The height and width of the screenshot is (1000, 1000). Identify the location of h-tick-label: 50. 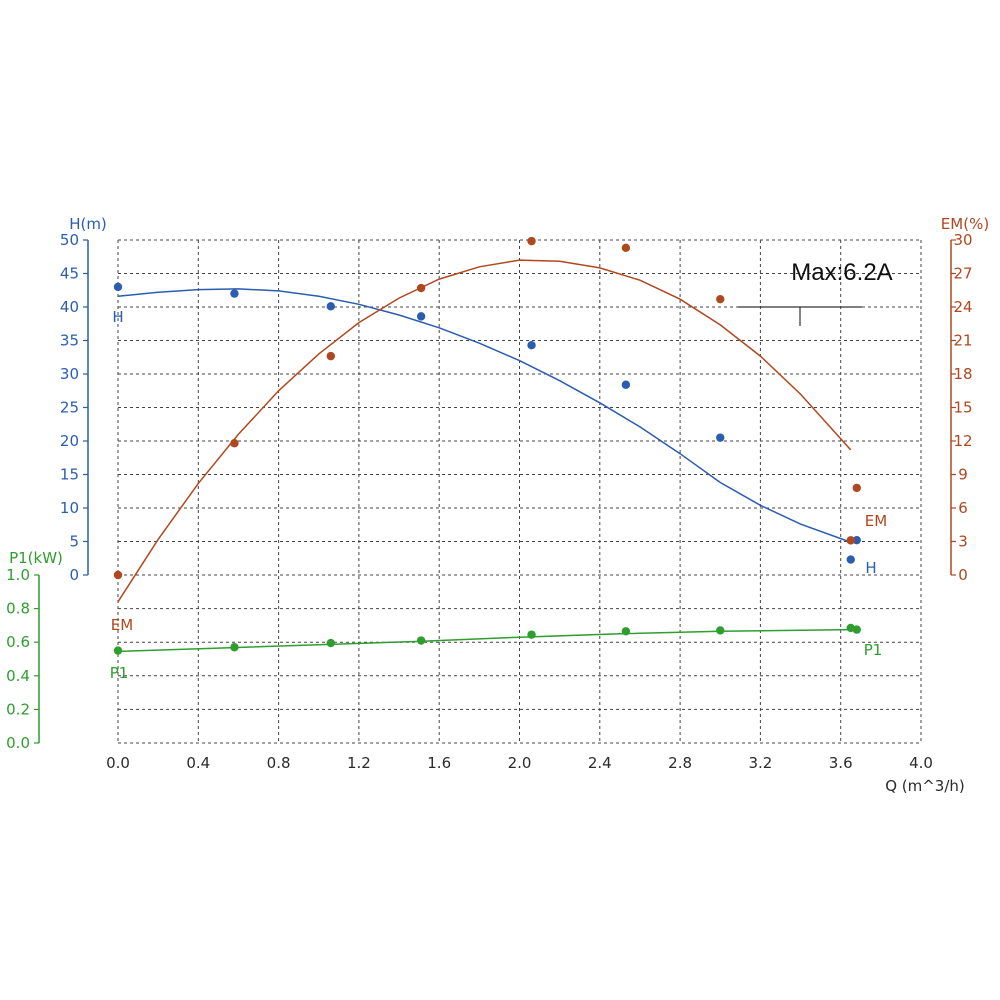
(69, 240).